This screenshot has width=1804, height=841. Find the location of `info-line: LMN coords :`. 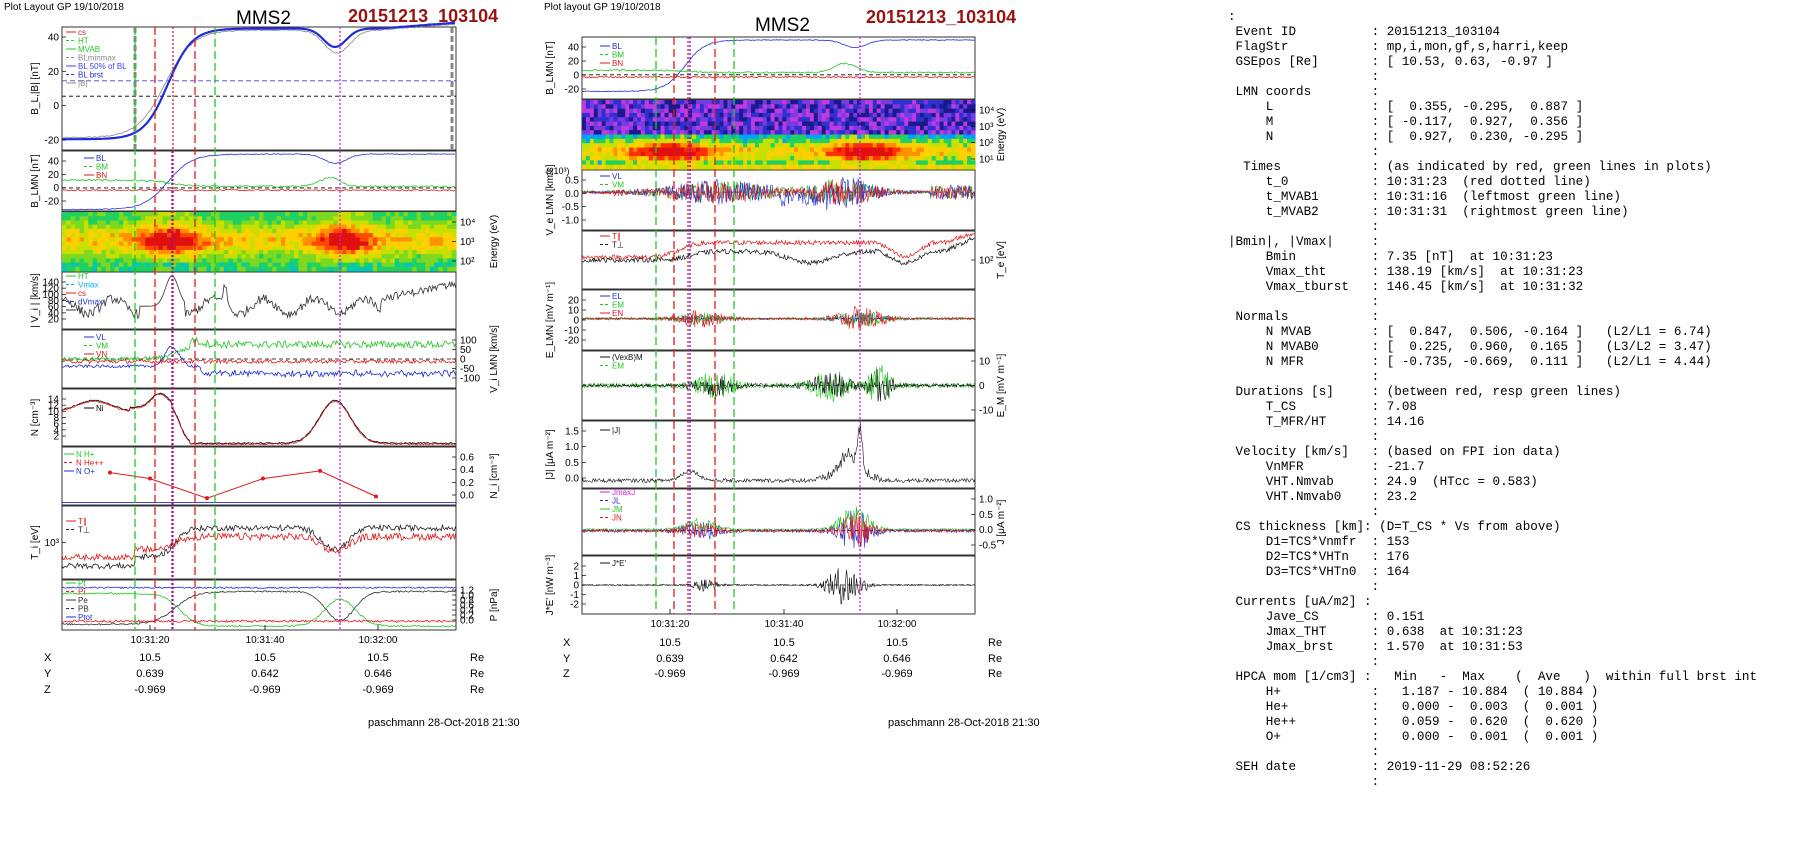

info-line: LMN coords : is located at coordinates (1304, 92).